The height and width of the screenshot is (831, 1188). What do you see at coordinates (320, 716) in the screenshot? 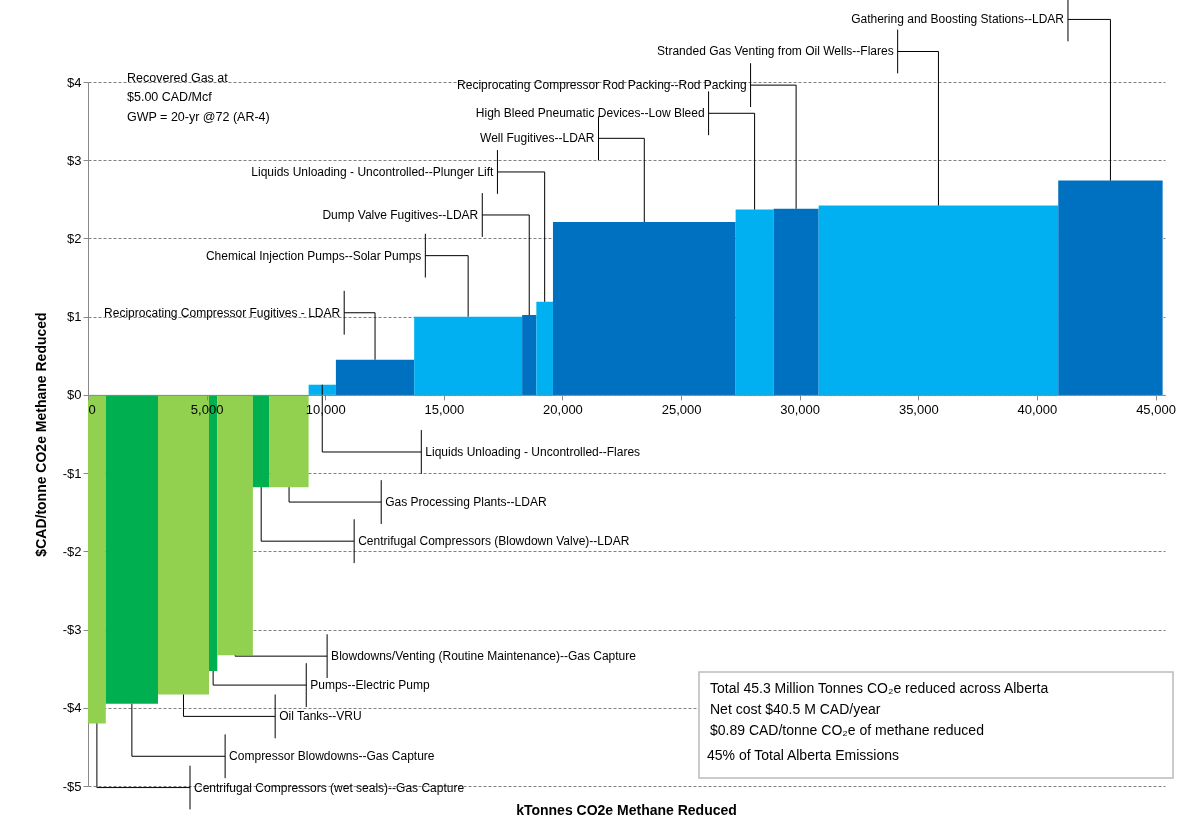
I see `annotation: Oil Tanks--VRU` at bounding box center [320, 716].